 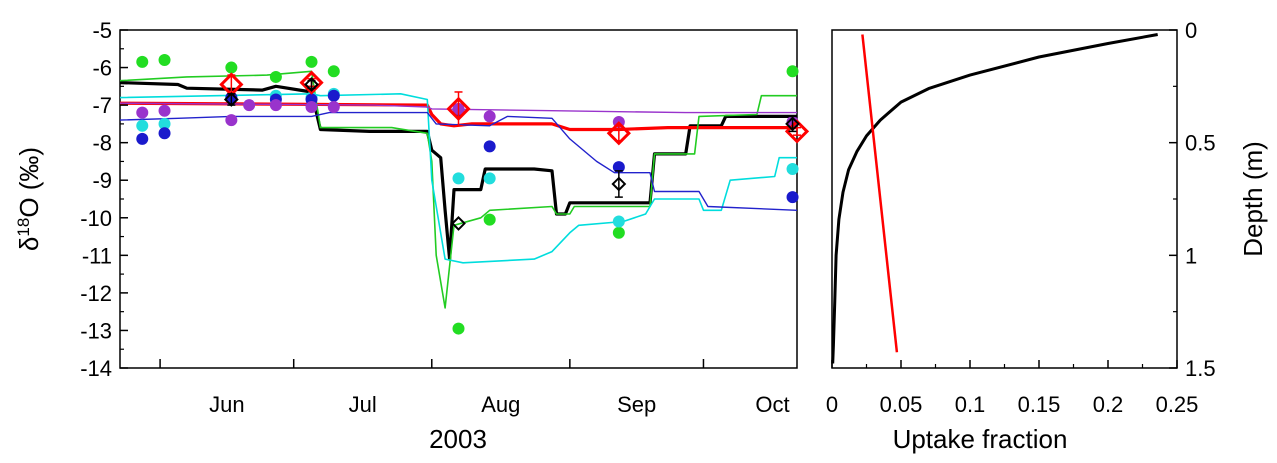 What do you see at coordinates (97, 255) in the screenshot?
I see `left-y-tick-label-3: -11` at bounding box center [97, 255].